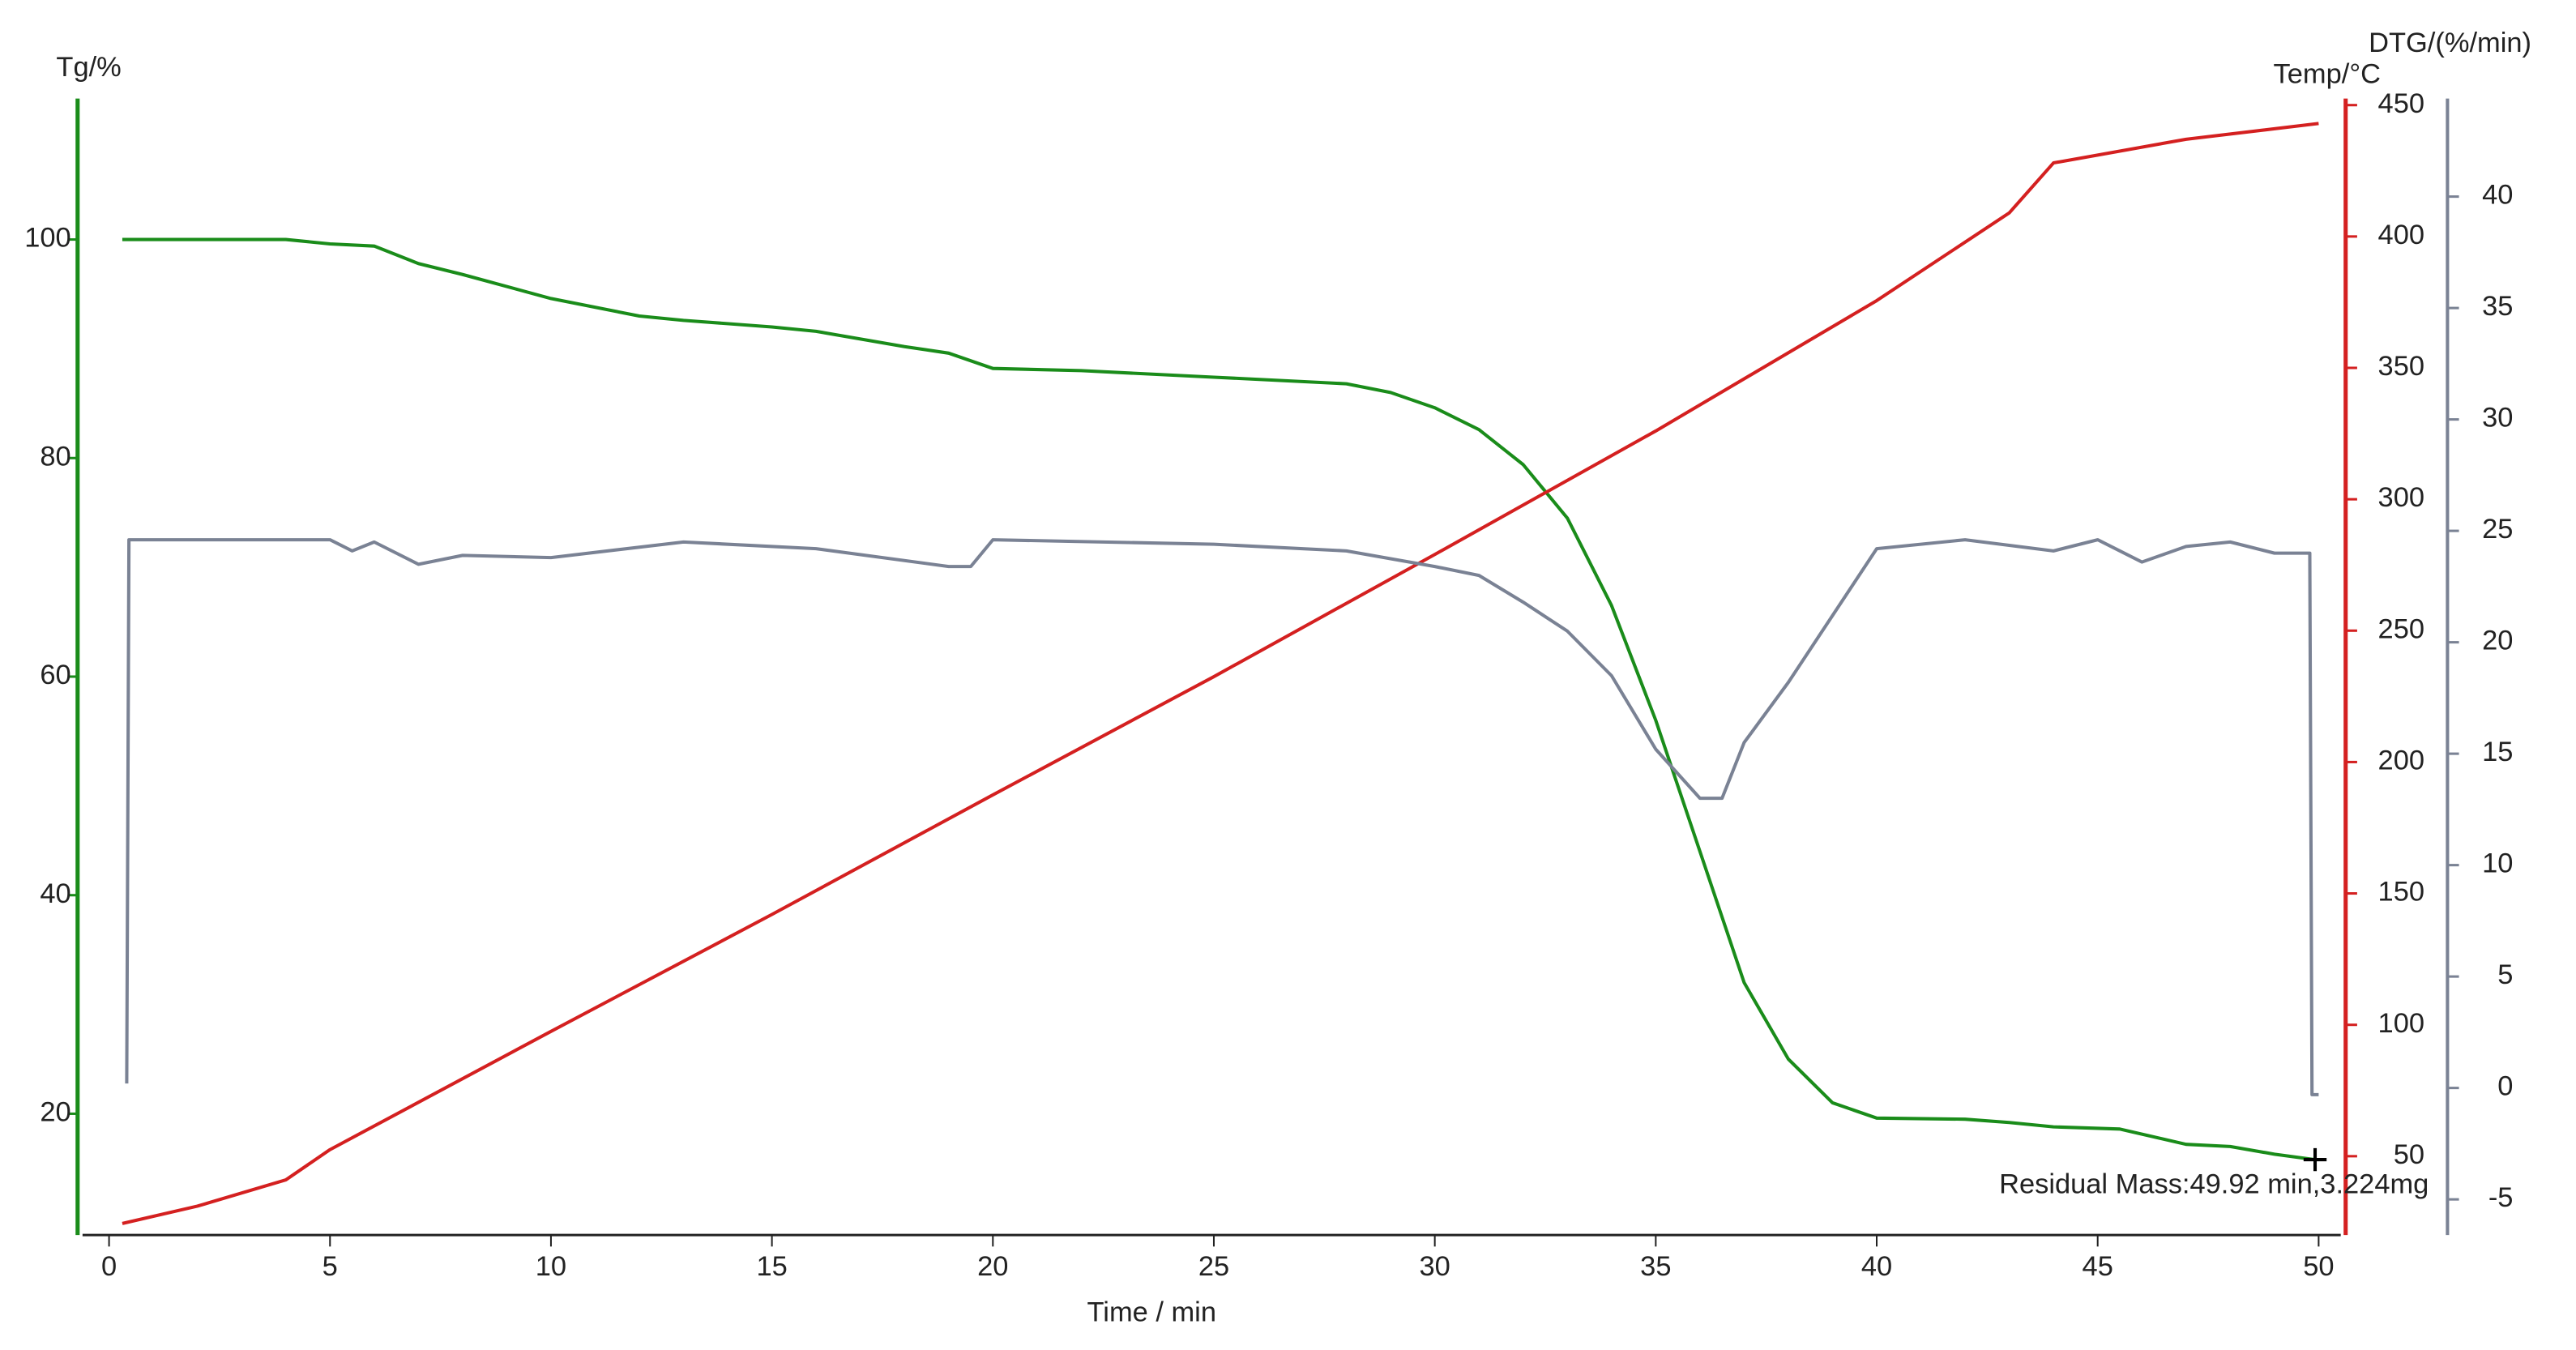 This screenshot has width=2576, height=1350. What do you see at coordinates (2497, 641) in the screenshot?
I see `y3-tick-label: 20` at bounding box center [2497, 641].